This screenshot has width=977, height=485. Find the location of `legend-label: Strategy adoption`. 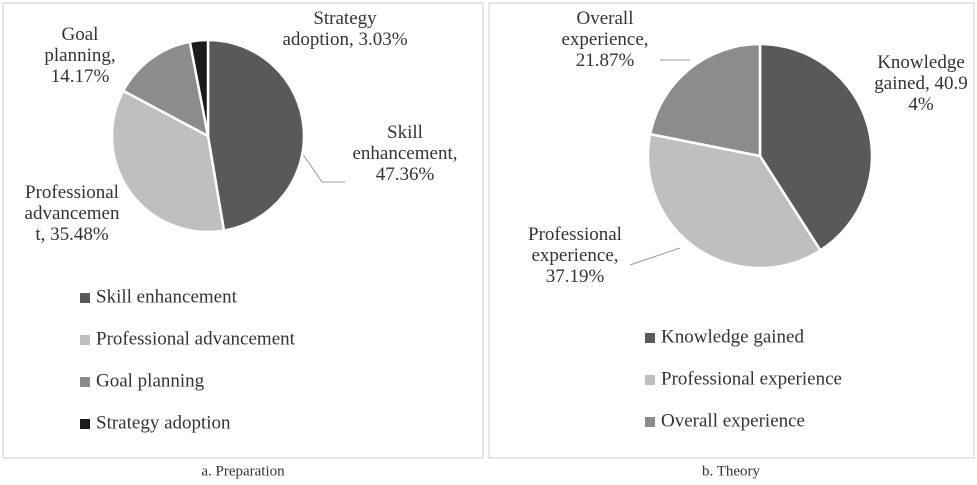

legend-label: Strategy adoption is located at coordinates (163, 422).